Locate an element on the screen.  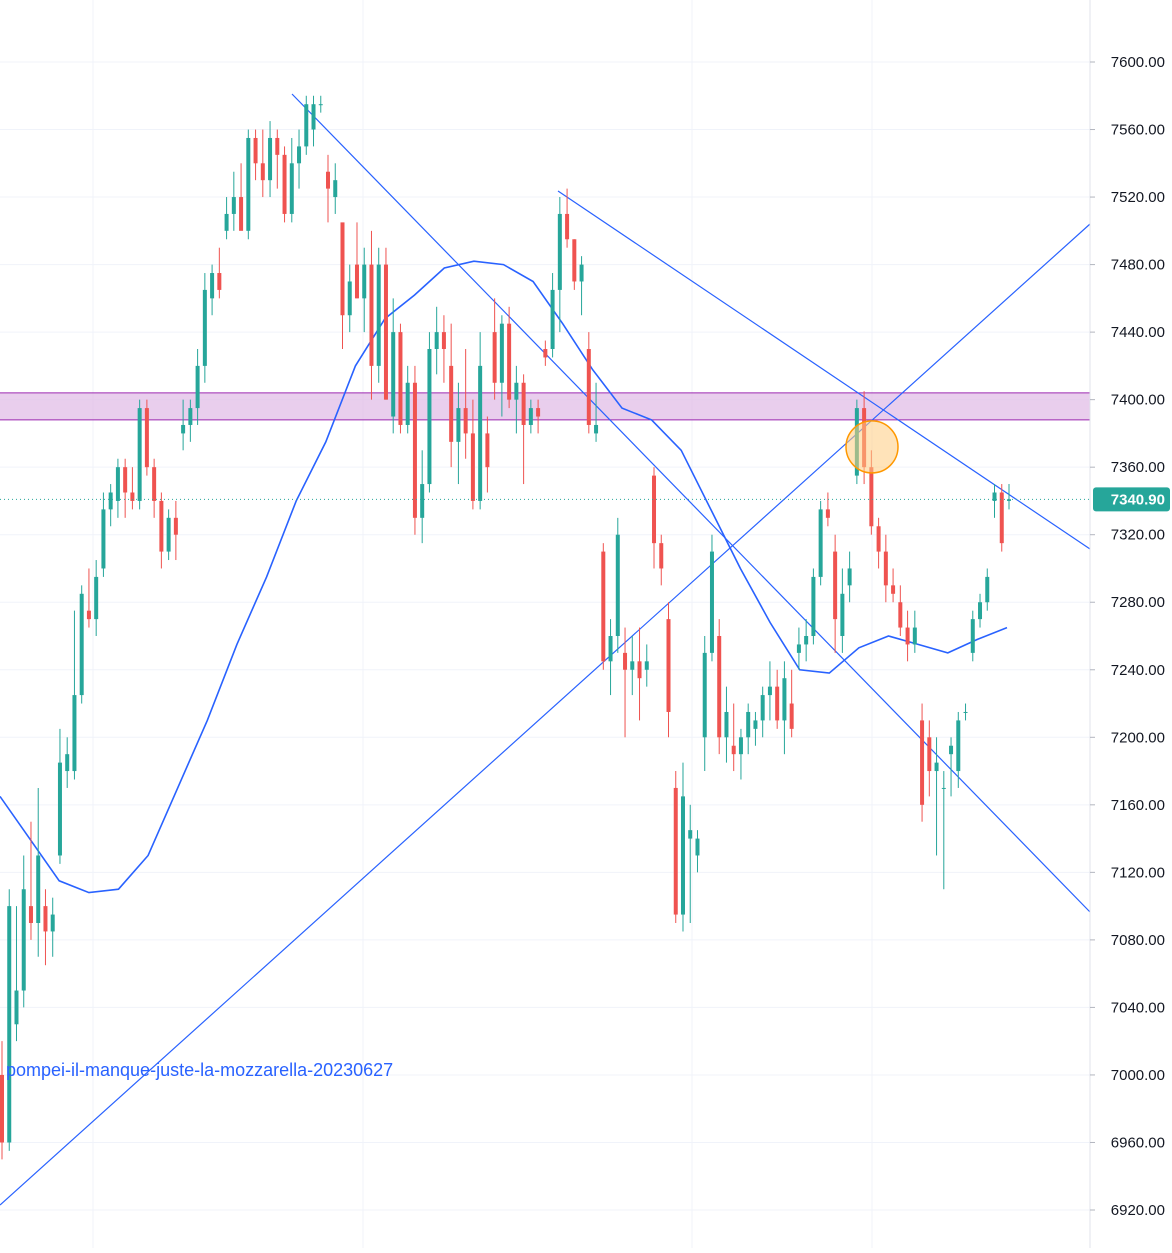
trendline is located at coordinates (824, 370).